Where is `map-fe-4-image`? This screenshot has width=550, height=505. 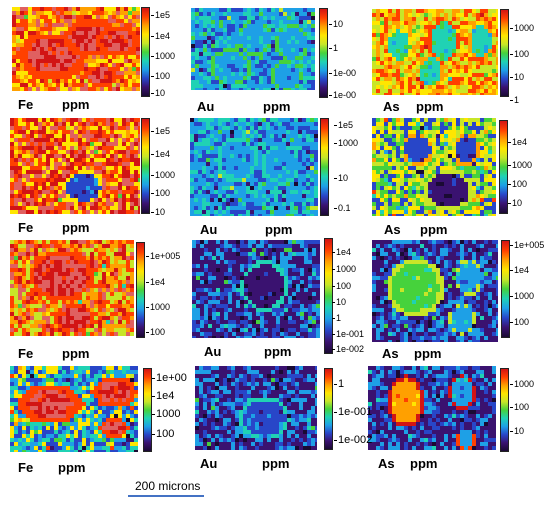 map-fe-4-image is located at coordinates (74, 409).